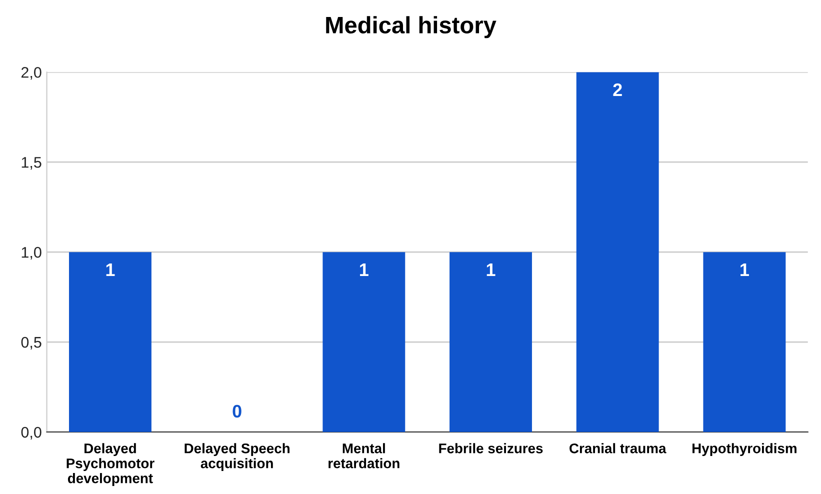 The image size is (821, 494). What do you see at coordinates (237, 411) in the screenshot?
I see `data-label: 0` at bounding box center [237, 411].